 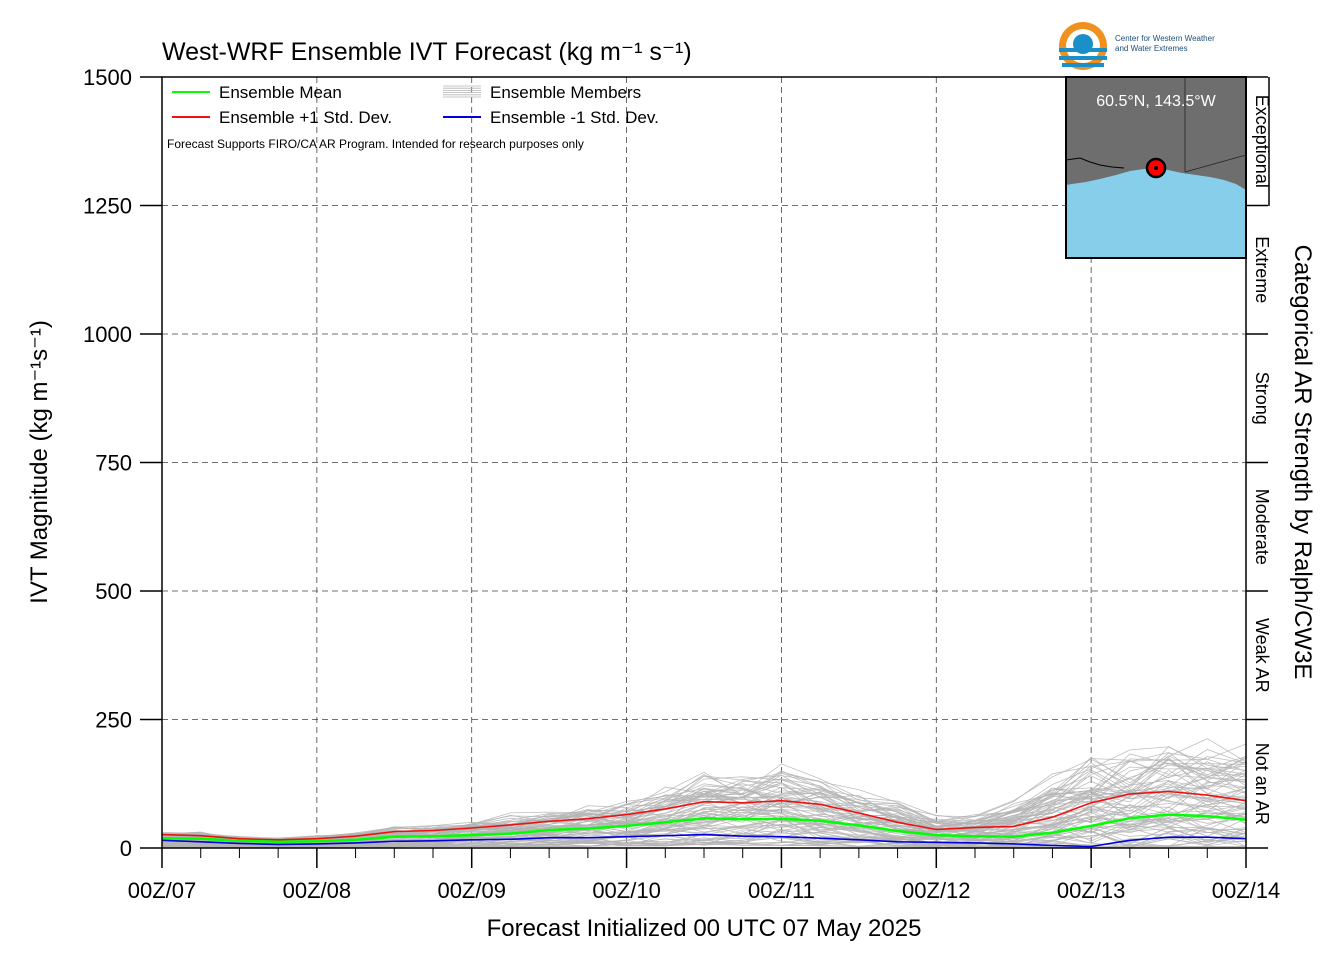 What do you see at coordinates (126, 848) in the screenshot?
I see `y-tick-label: 0` at bounding box center [126, 848].